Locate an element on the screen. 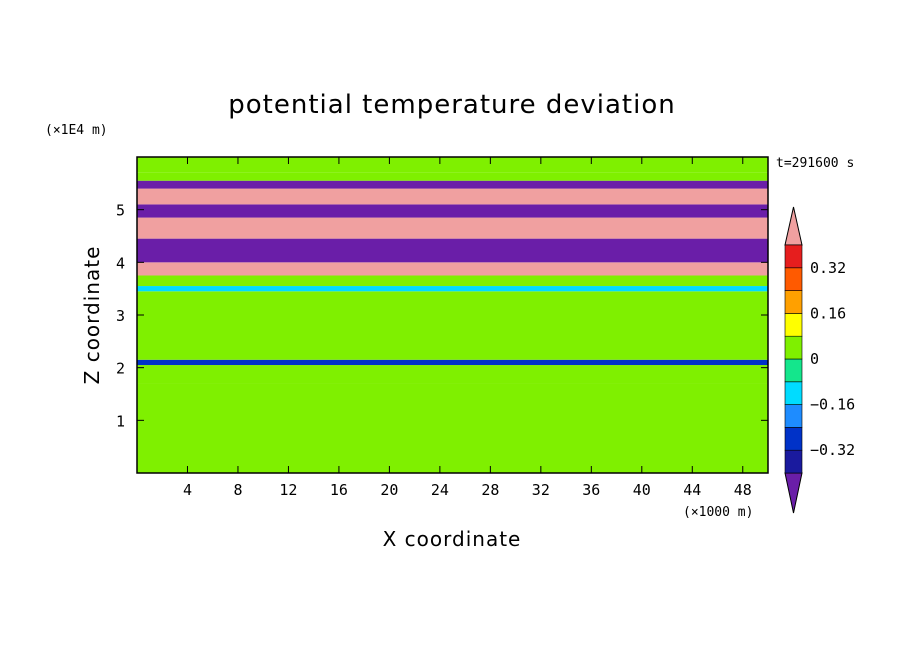 The image size is (904, 654). x-tick-label: 24 is located at coordinates (440, 490).